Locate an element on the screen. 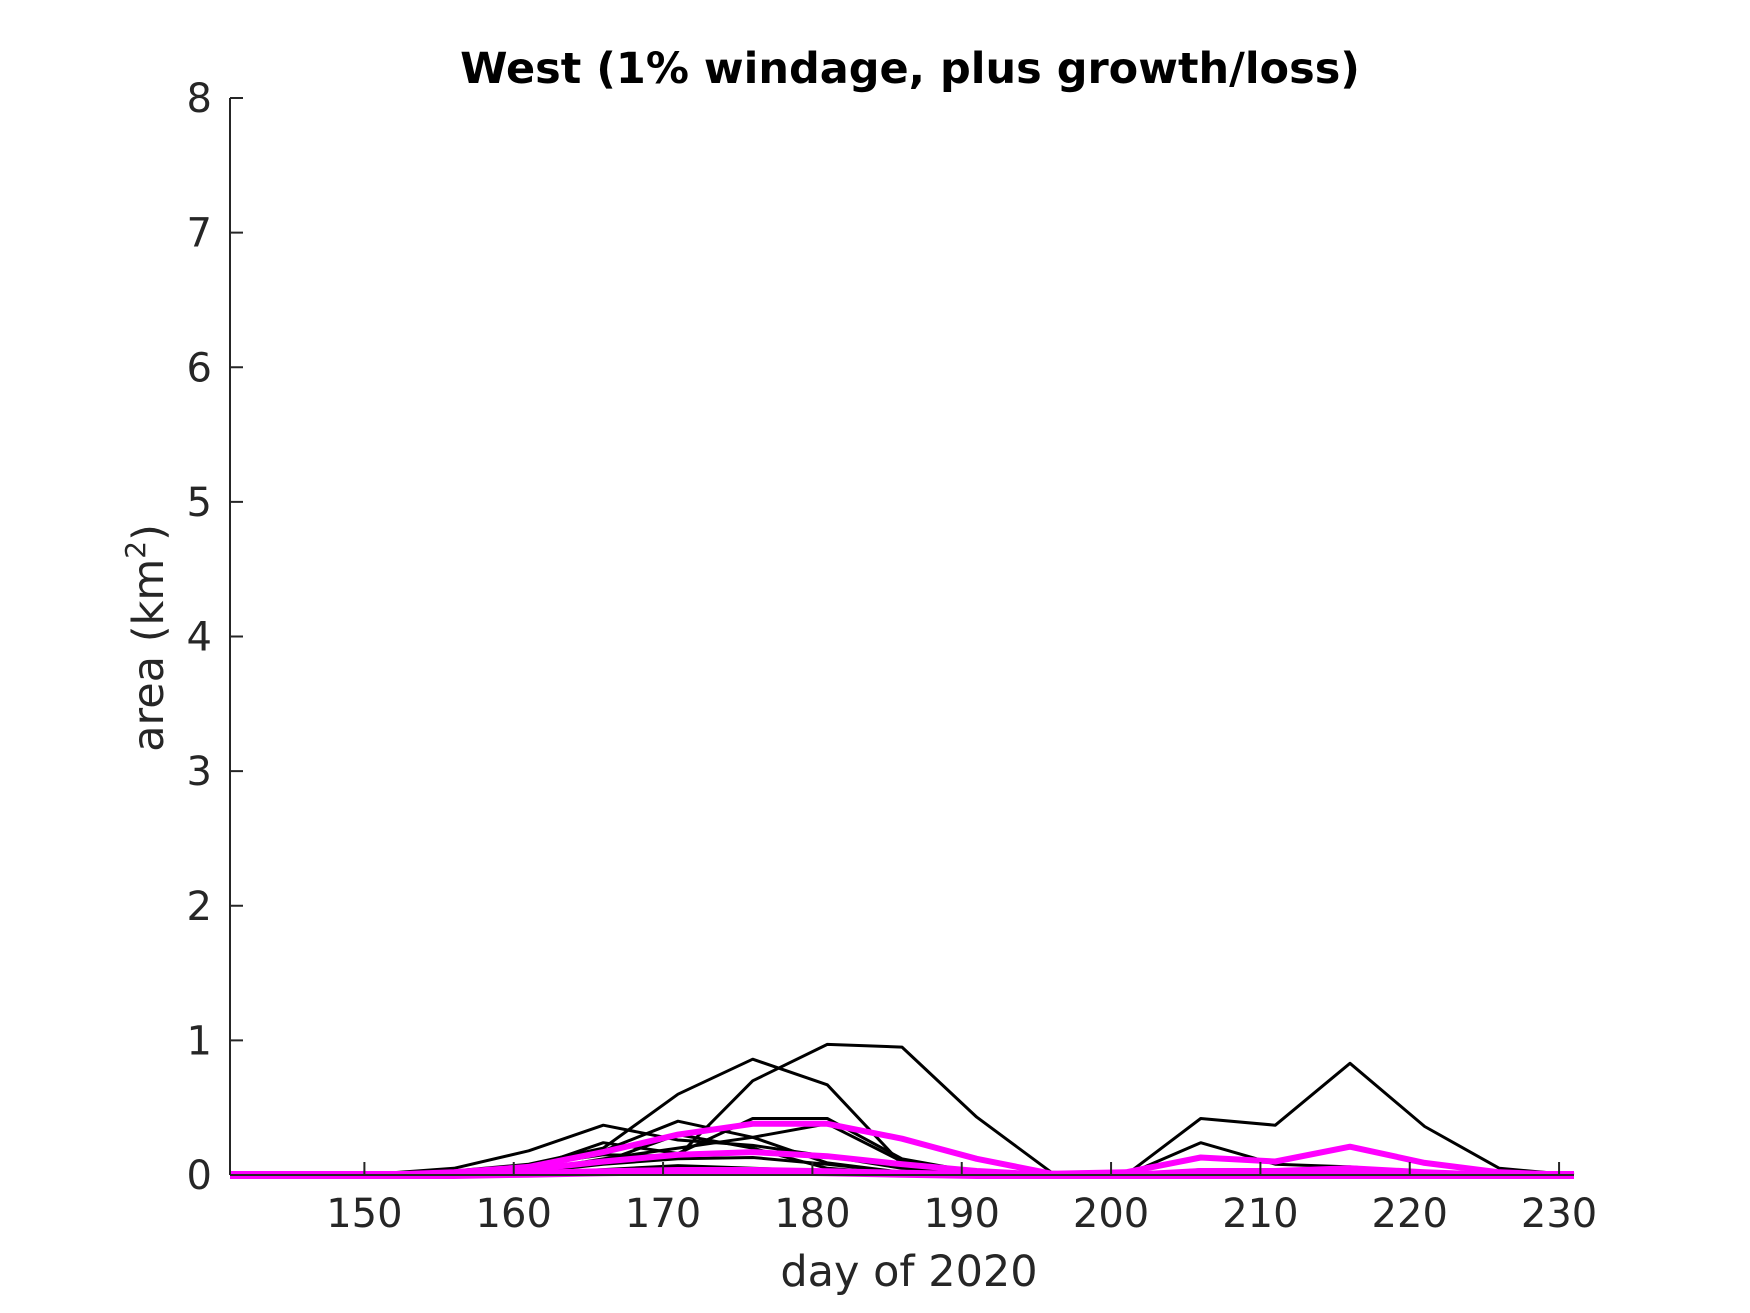  y-tick-label: 4 is located at coordinates (199, 638).